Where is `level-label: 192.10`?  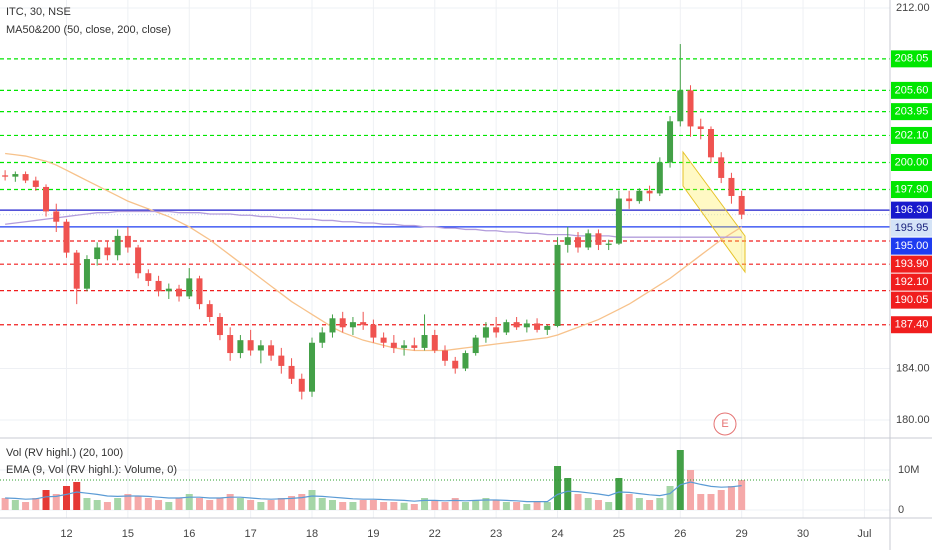
level-label: 192.10 is located at coordinates (912, 282).